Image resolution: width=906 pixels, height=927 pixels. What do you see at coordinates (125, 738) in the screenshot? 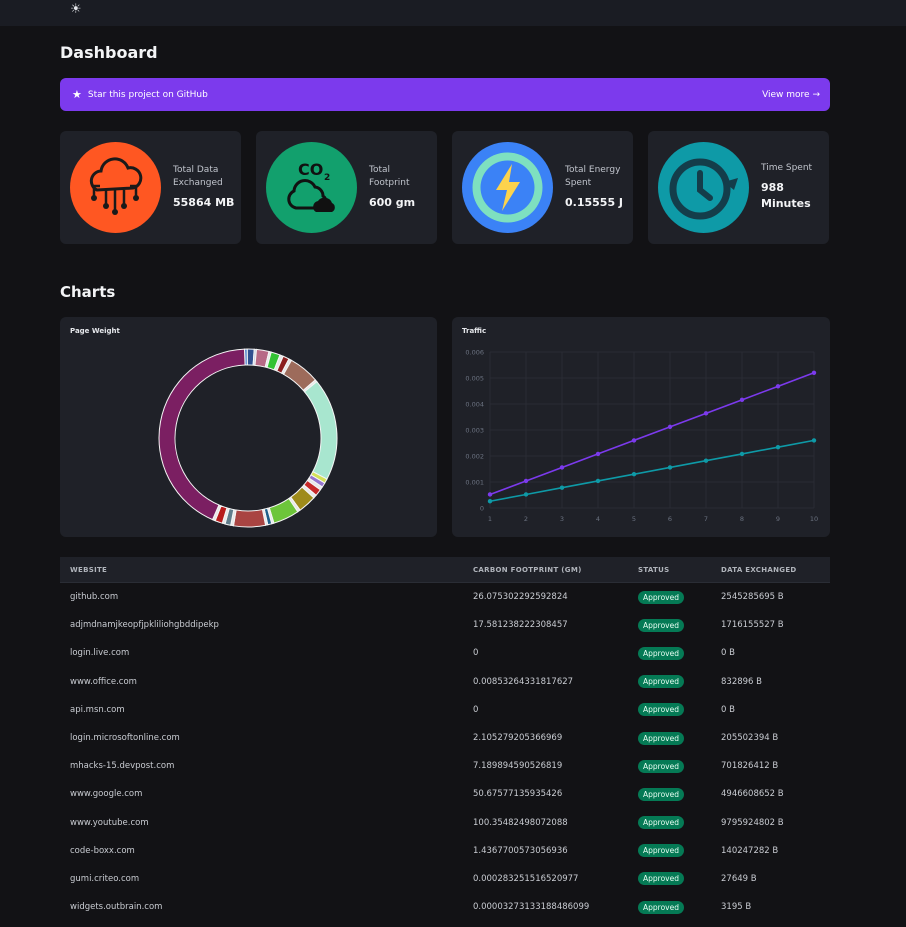
I see `cell-website: login.microsoftonline.com` at bounding box center [125, 738].